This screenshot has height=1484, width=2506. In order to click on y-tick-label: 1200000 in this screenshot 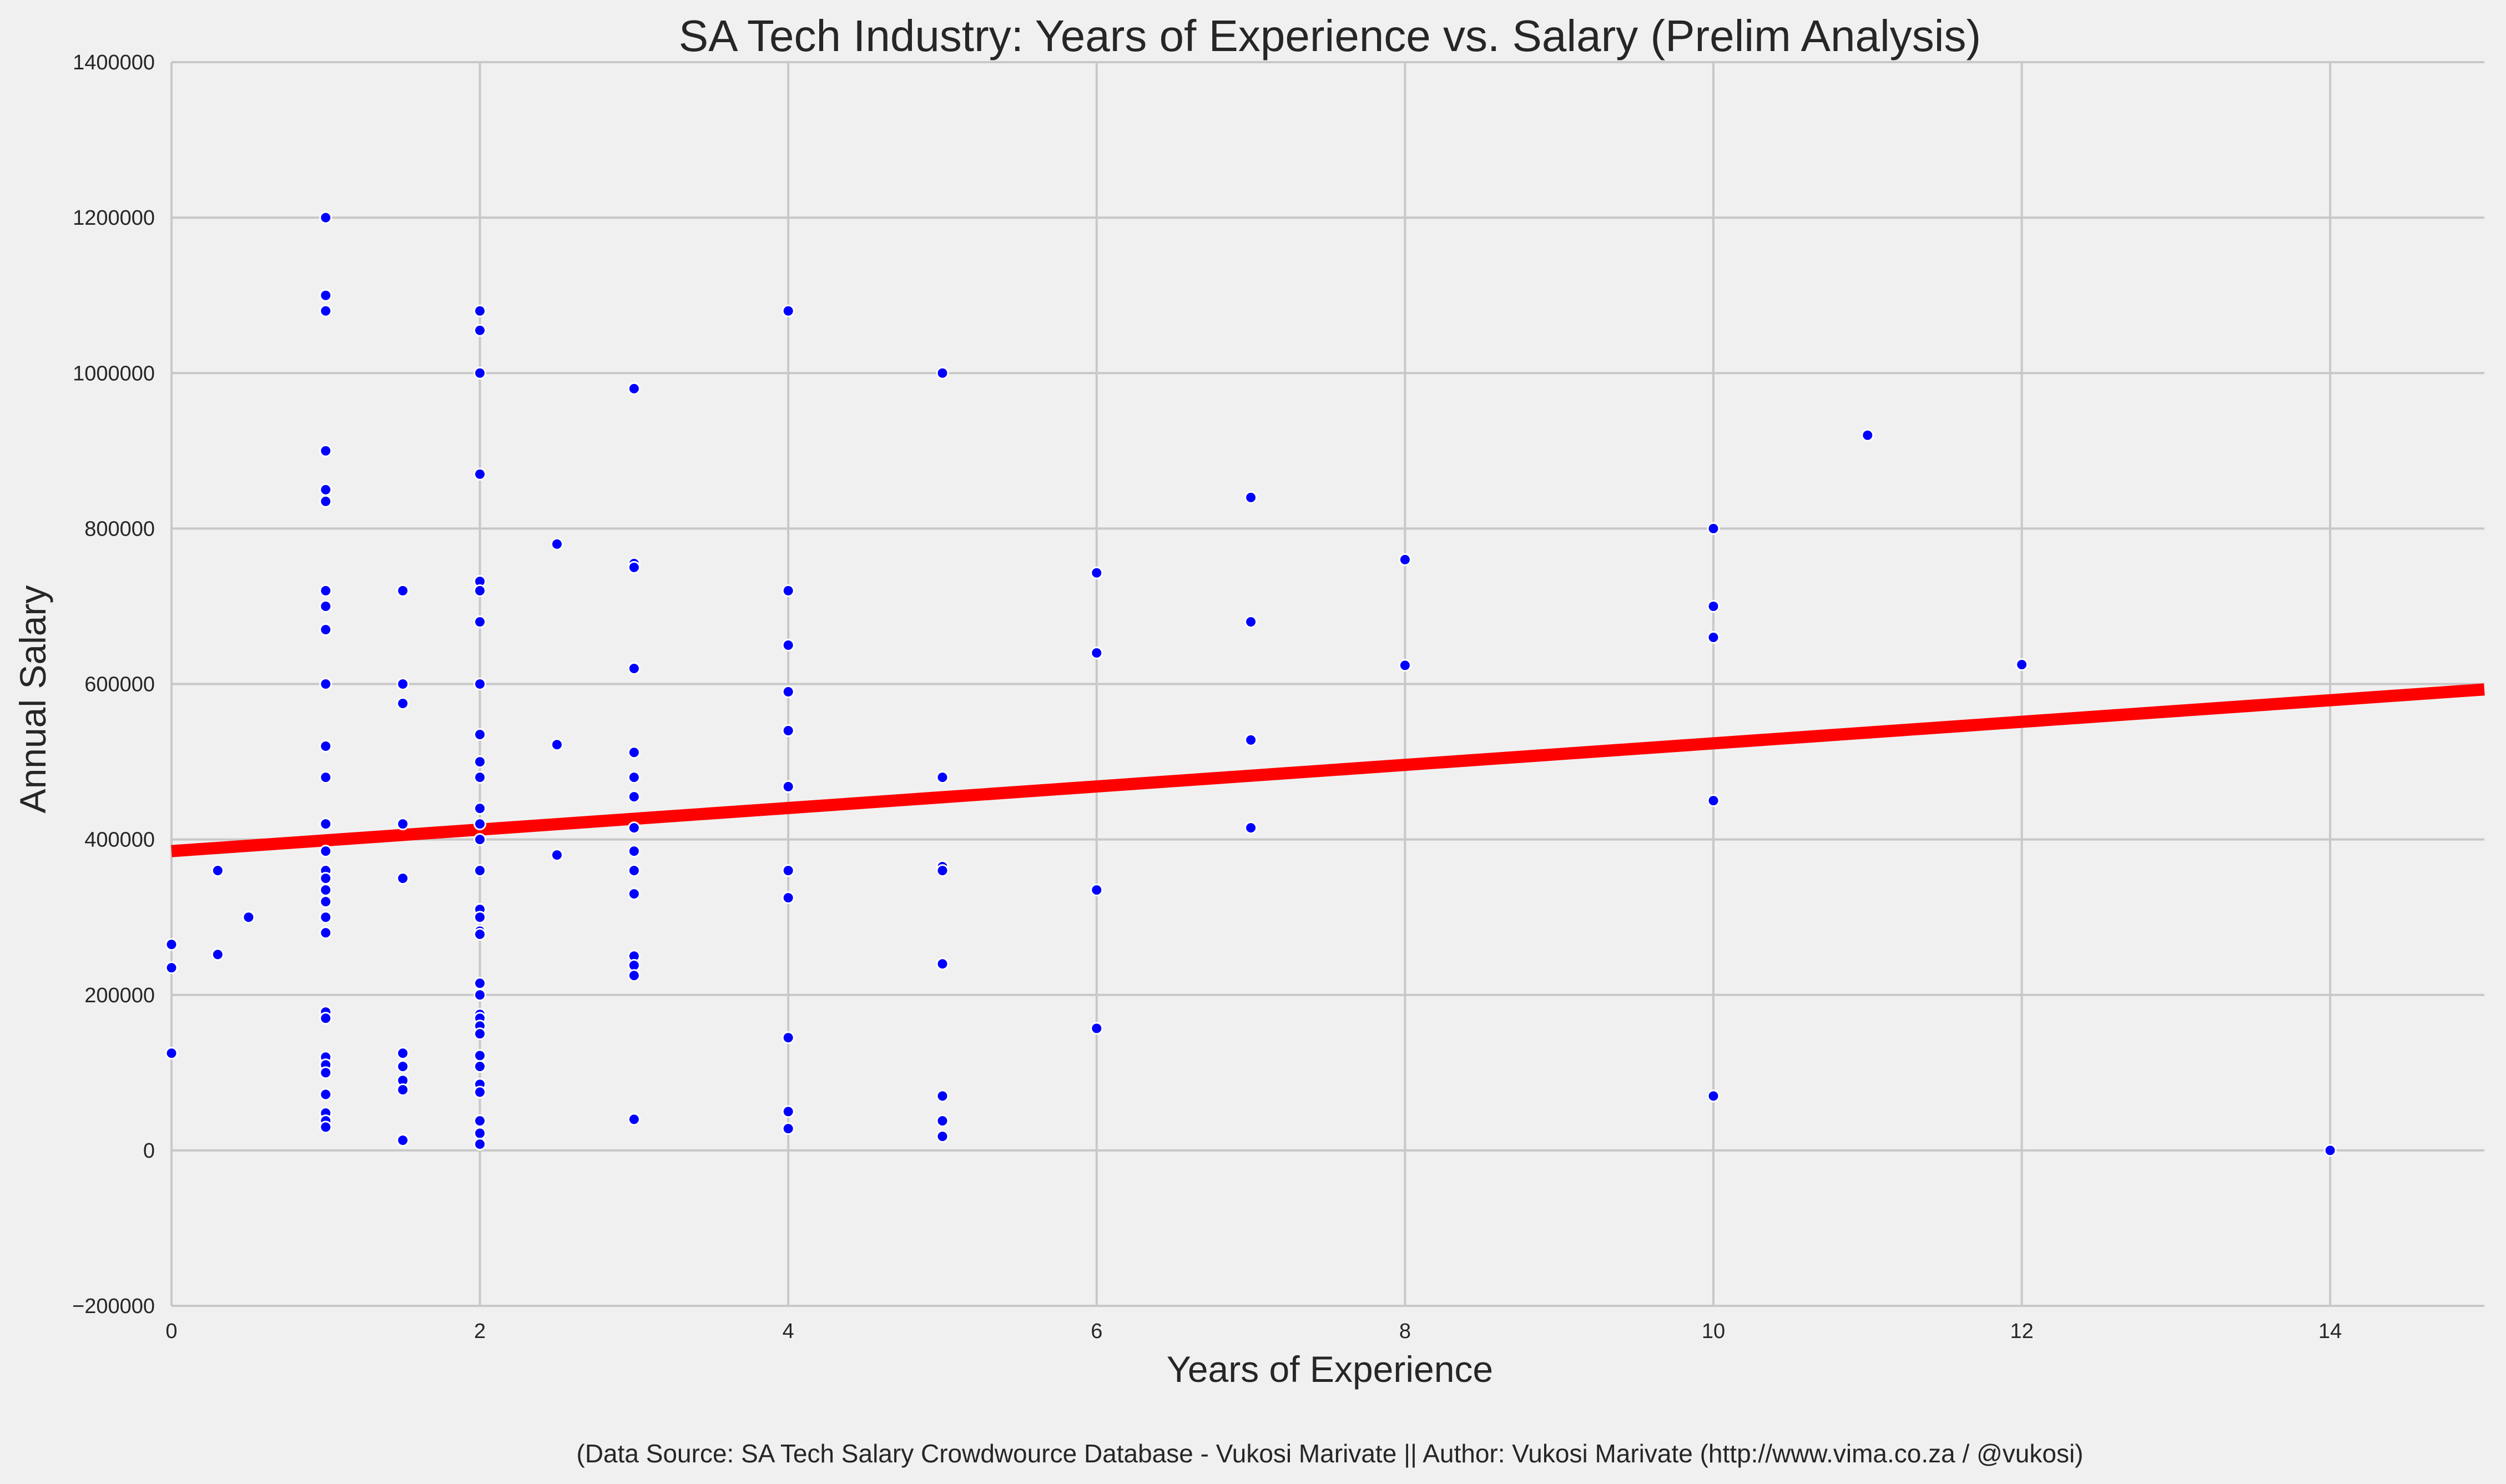, I will do `click(114, 218)`.